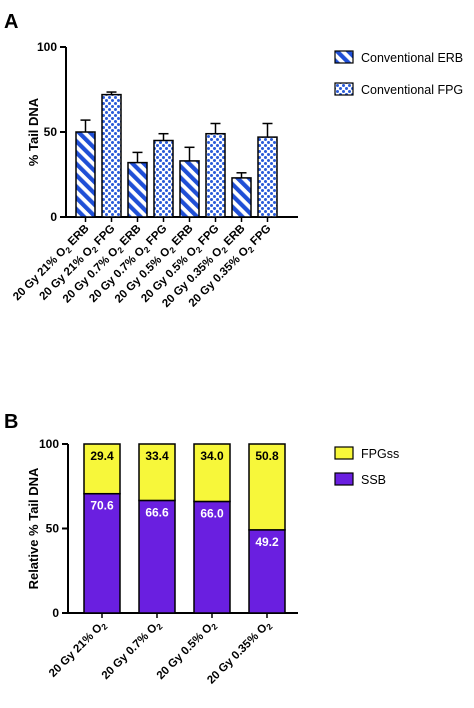  I want to click on panel-b-letter: B, so click(11, 422).